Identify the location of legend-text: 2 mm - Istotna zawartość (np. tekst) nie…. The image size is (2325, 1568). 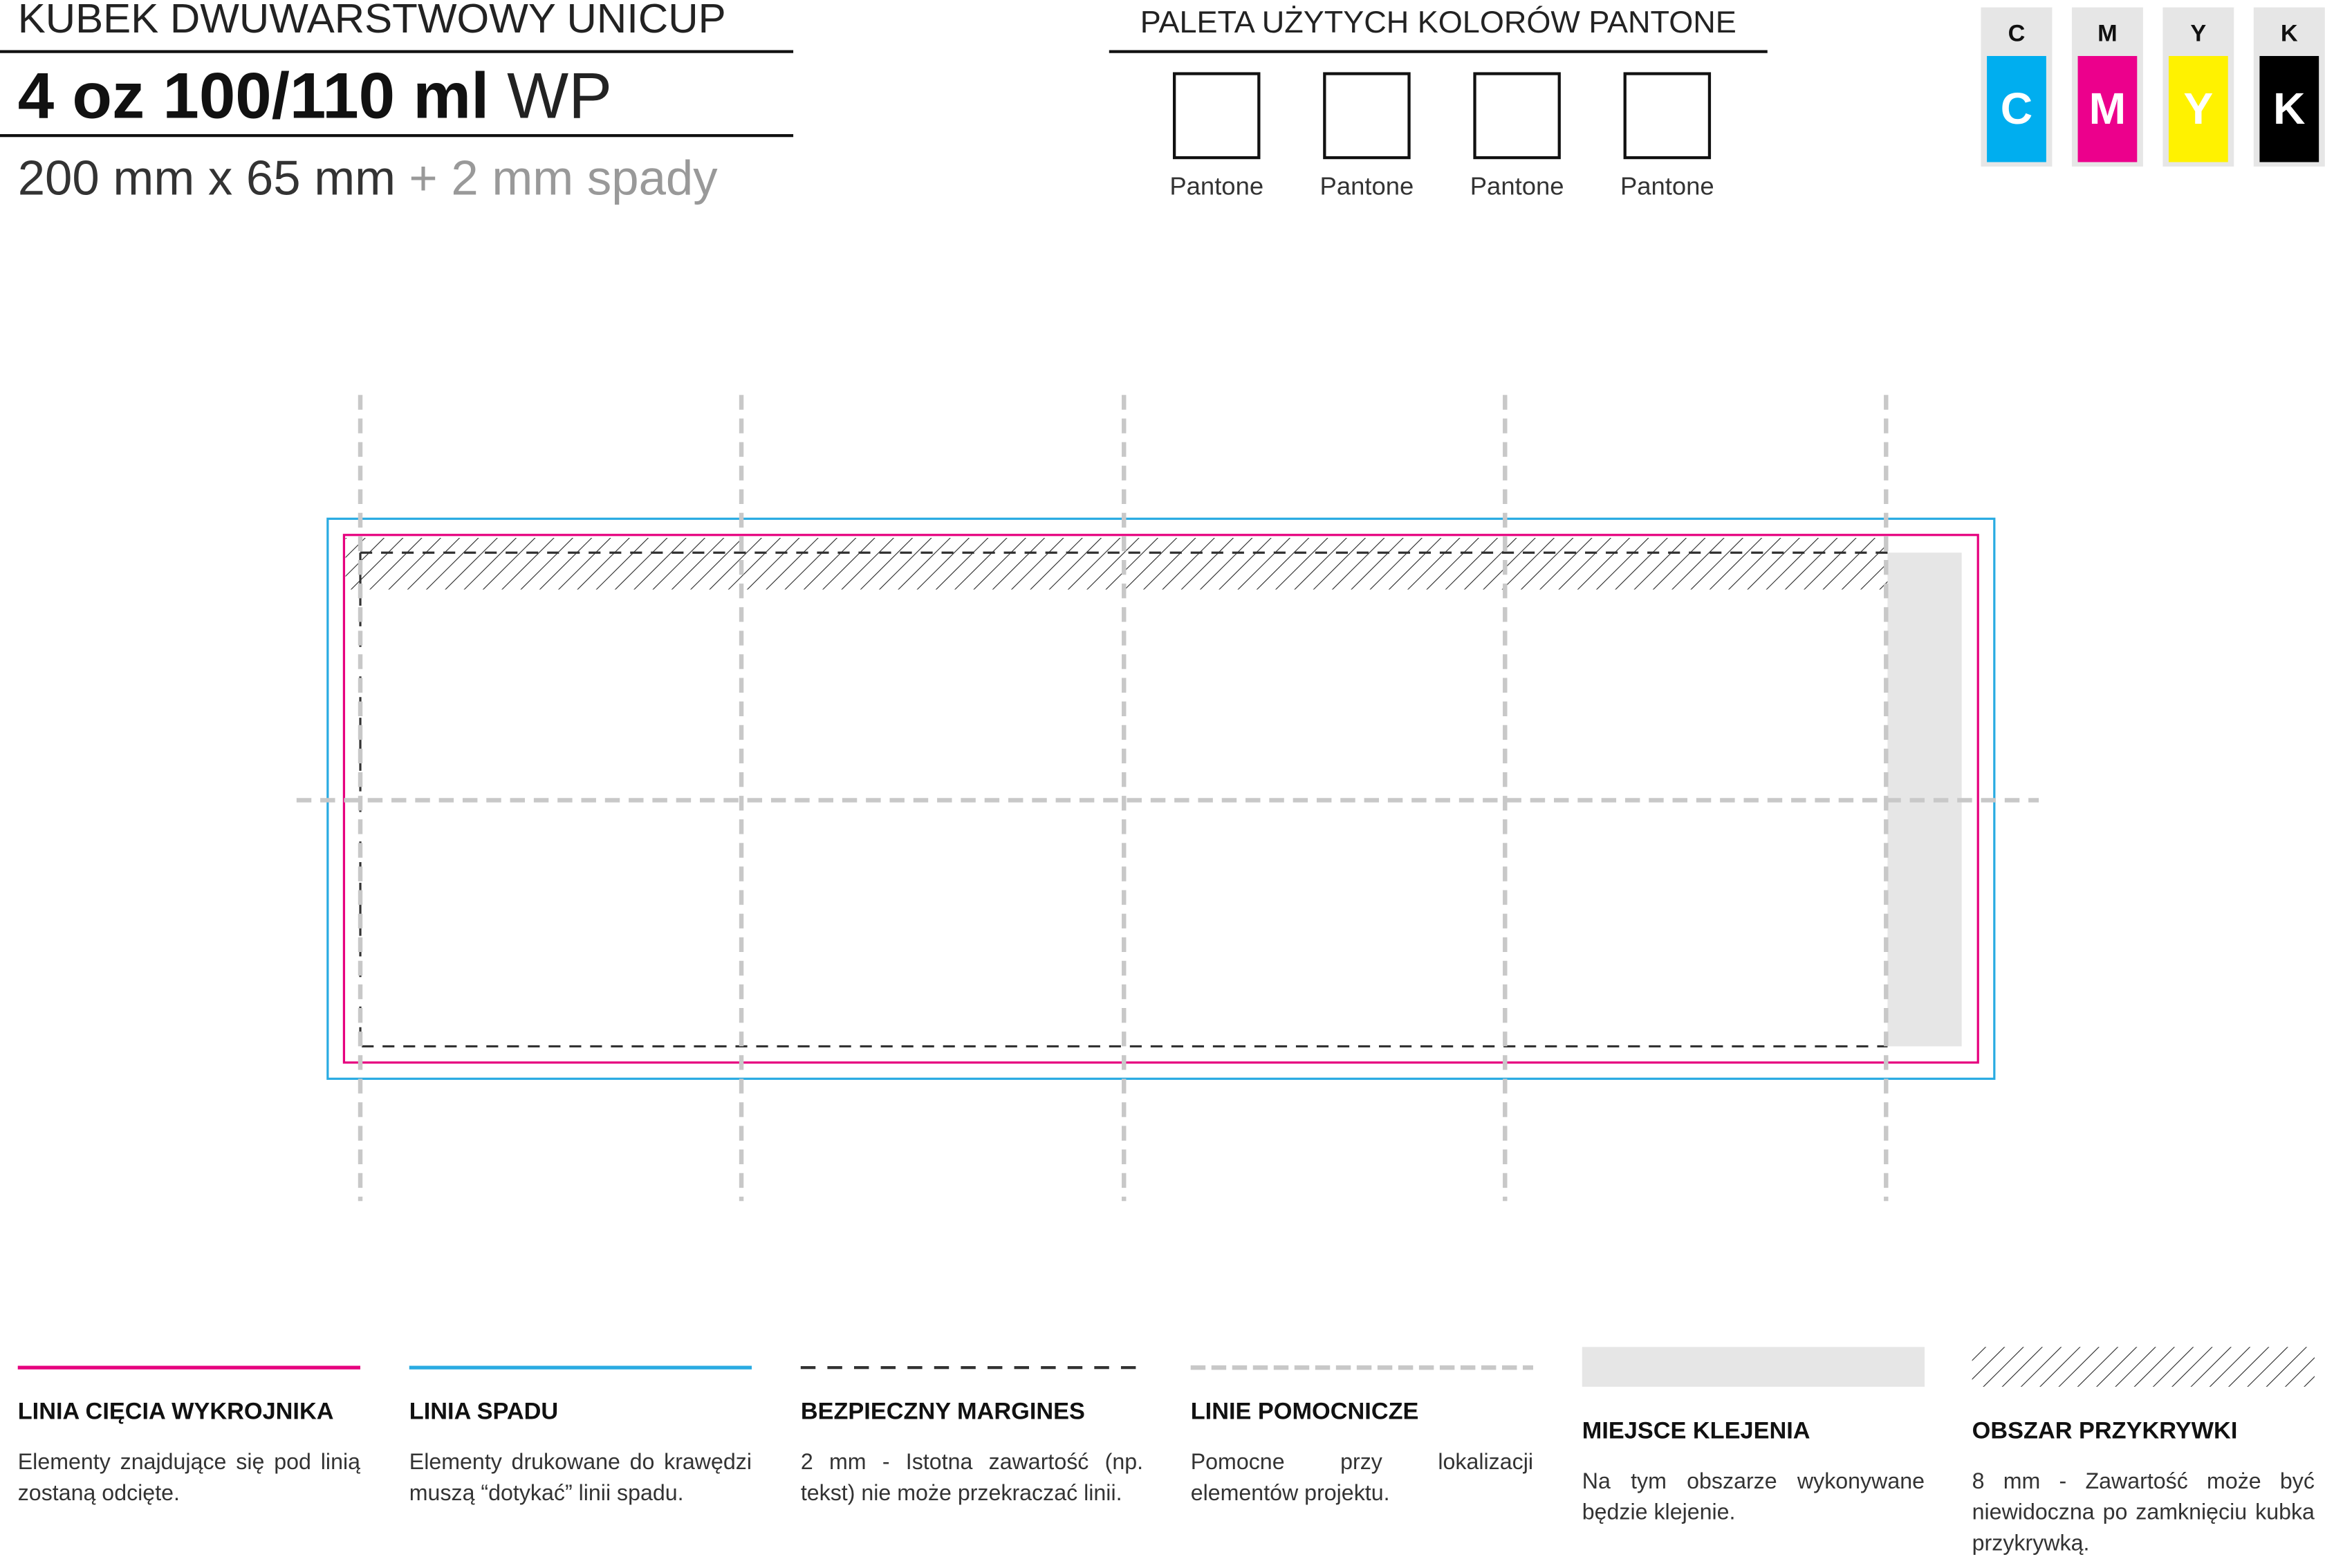
(972, 1478).